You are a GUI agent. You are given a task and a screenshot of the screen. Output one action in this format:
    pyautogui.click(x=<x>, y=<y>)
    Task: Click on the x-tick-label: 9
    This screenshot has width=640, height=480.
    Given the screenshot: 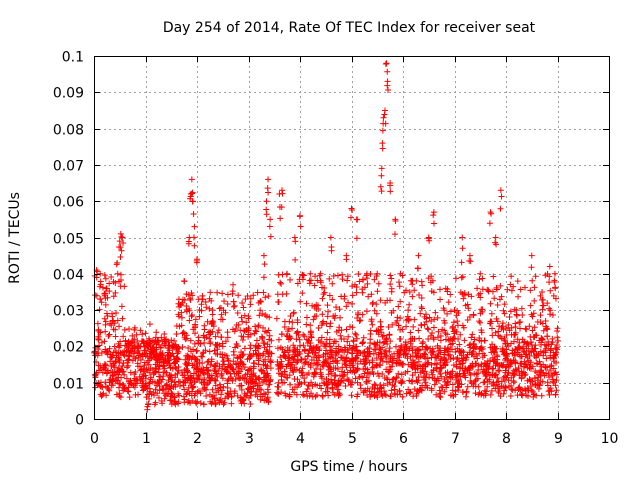 What is the action you would take?
    pyautogui.click(x=558, y=439)
    